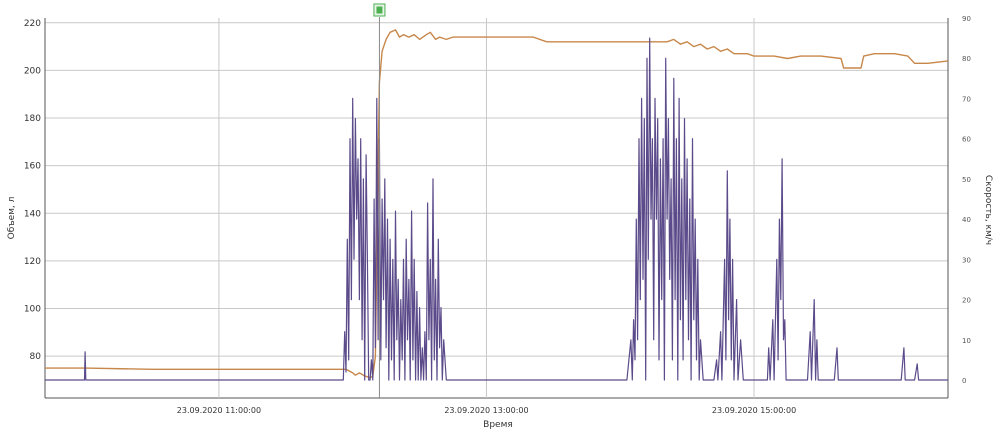  I want to click on y-tick-label-right: 80, so click(966, 59).